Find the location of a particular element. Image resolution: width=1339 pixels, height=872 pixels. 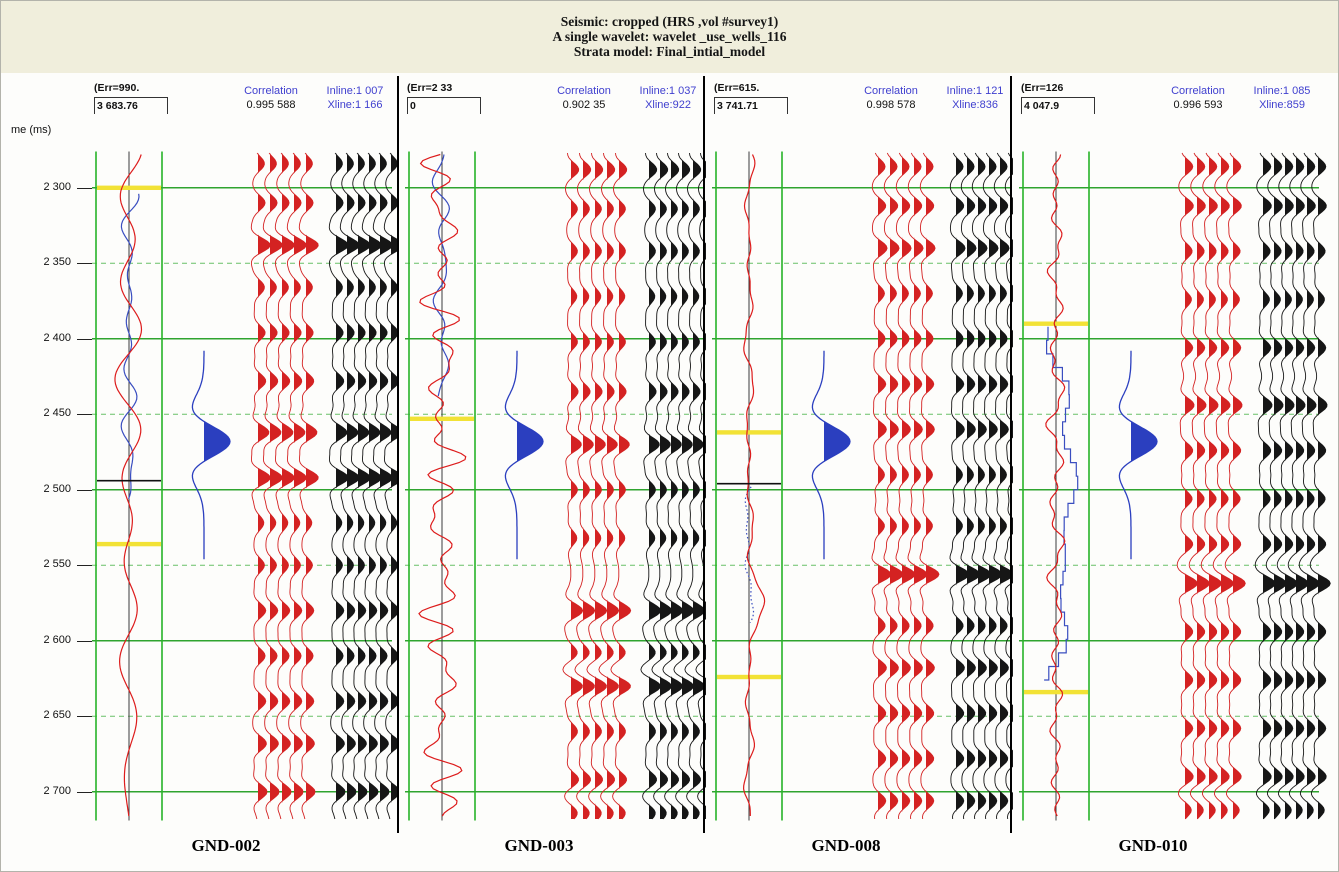

time-tick-label: 2 650 is located at coordinates (57, 715).